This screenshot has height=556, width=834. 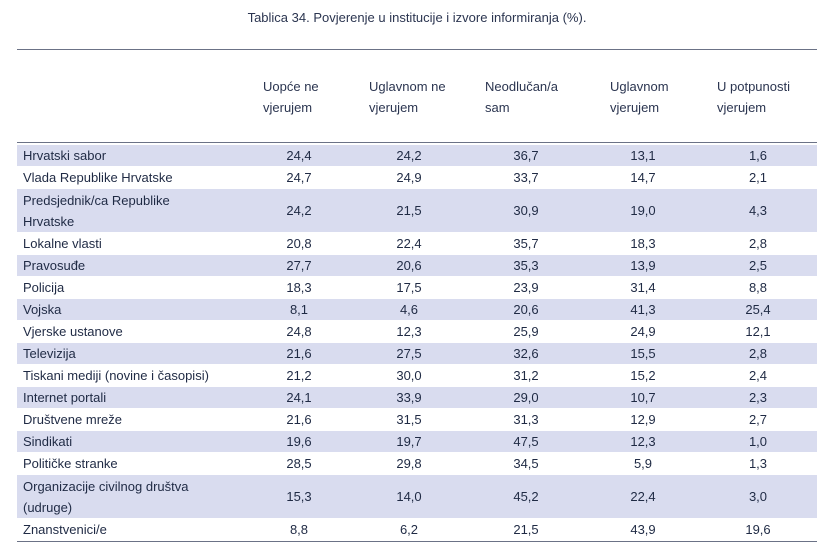 I want to click on value-cell: 2,7, so click(x=758, y=419).